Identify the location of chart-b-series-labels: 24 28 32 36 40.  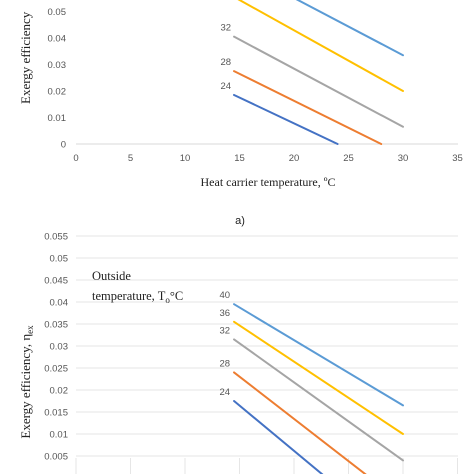
(224, 344).